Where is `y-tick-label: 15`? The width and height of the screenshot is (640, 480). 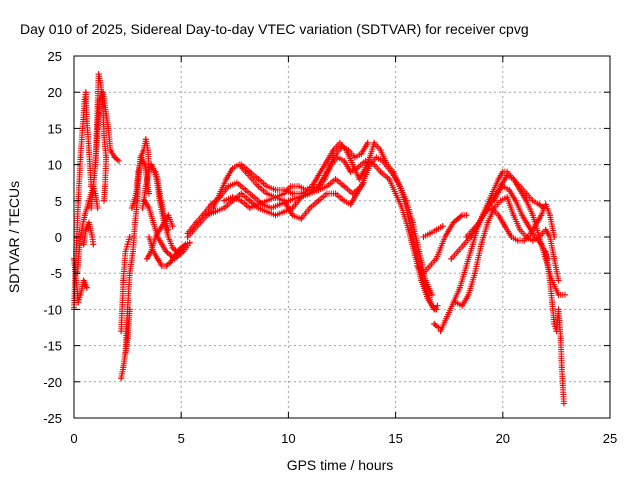 y-tick-label: 15 is located at coordinates (55, 128).